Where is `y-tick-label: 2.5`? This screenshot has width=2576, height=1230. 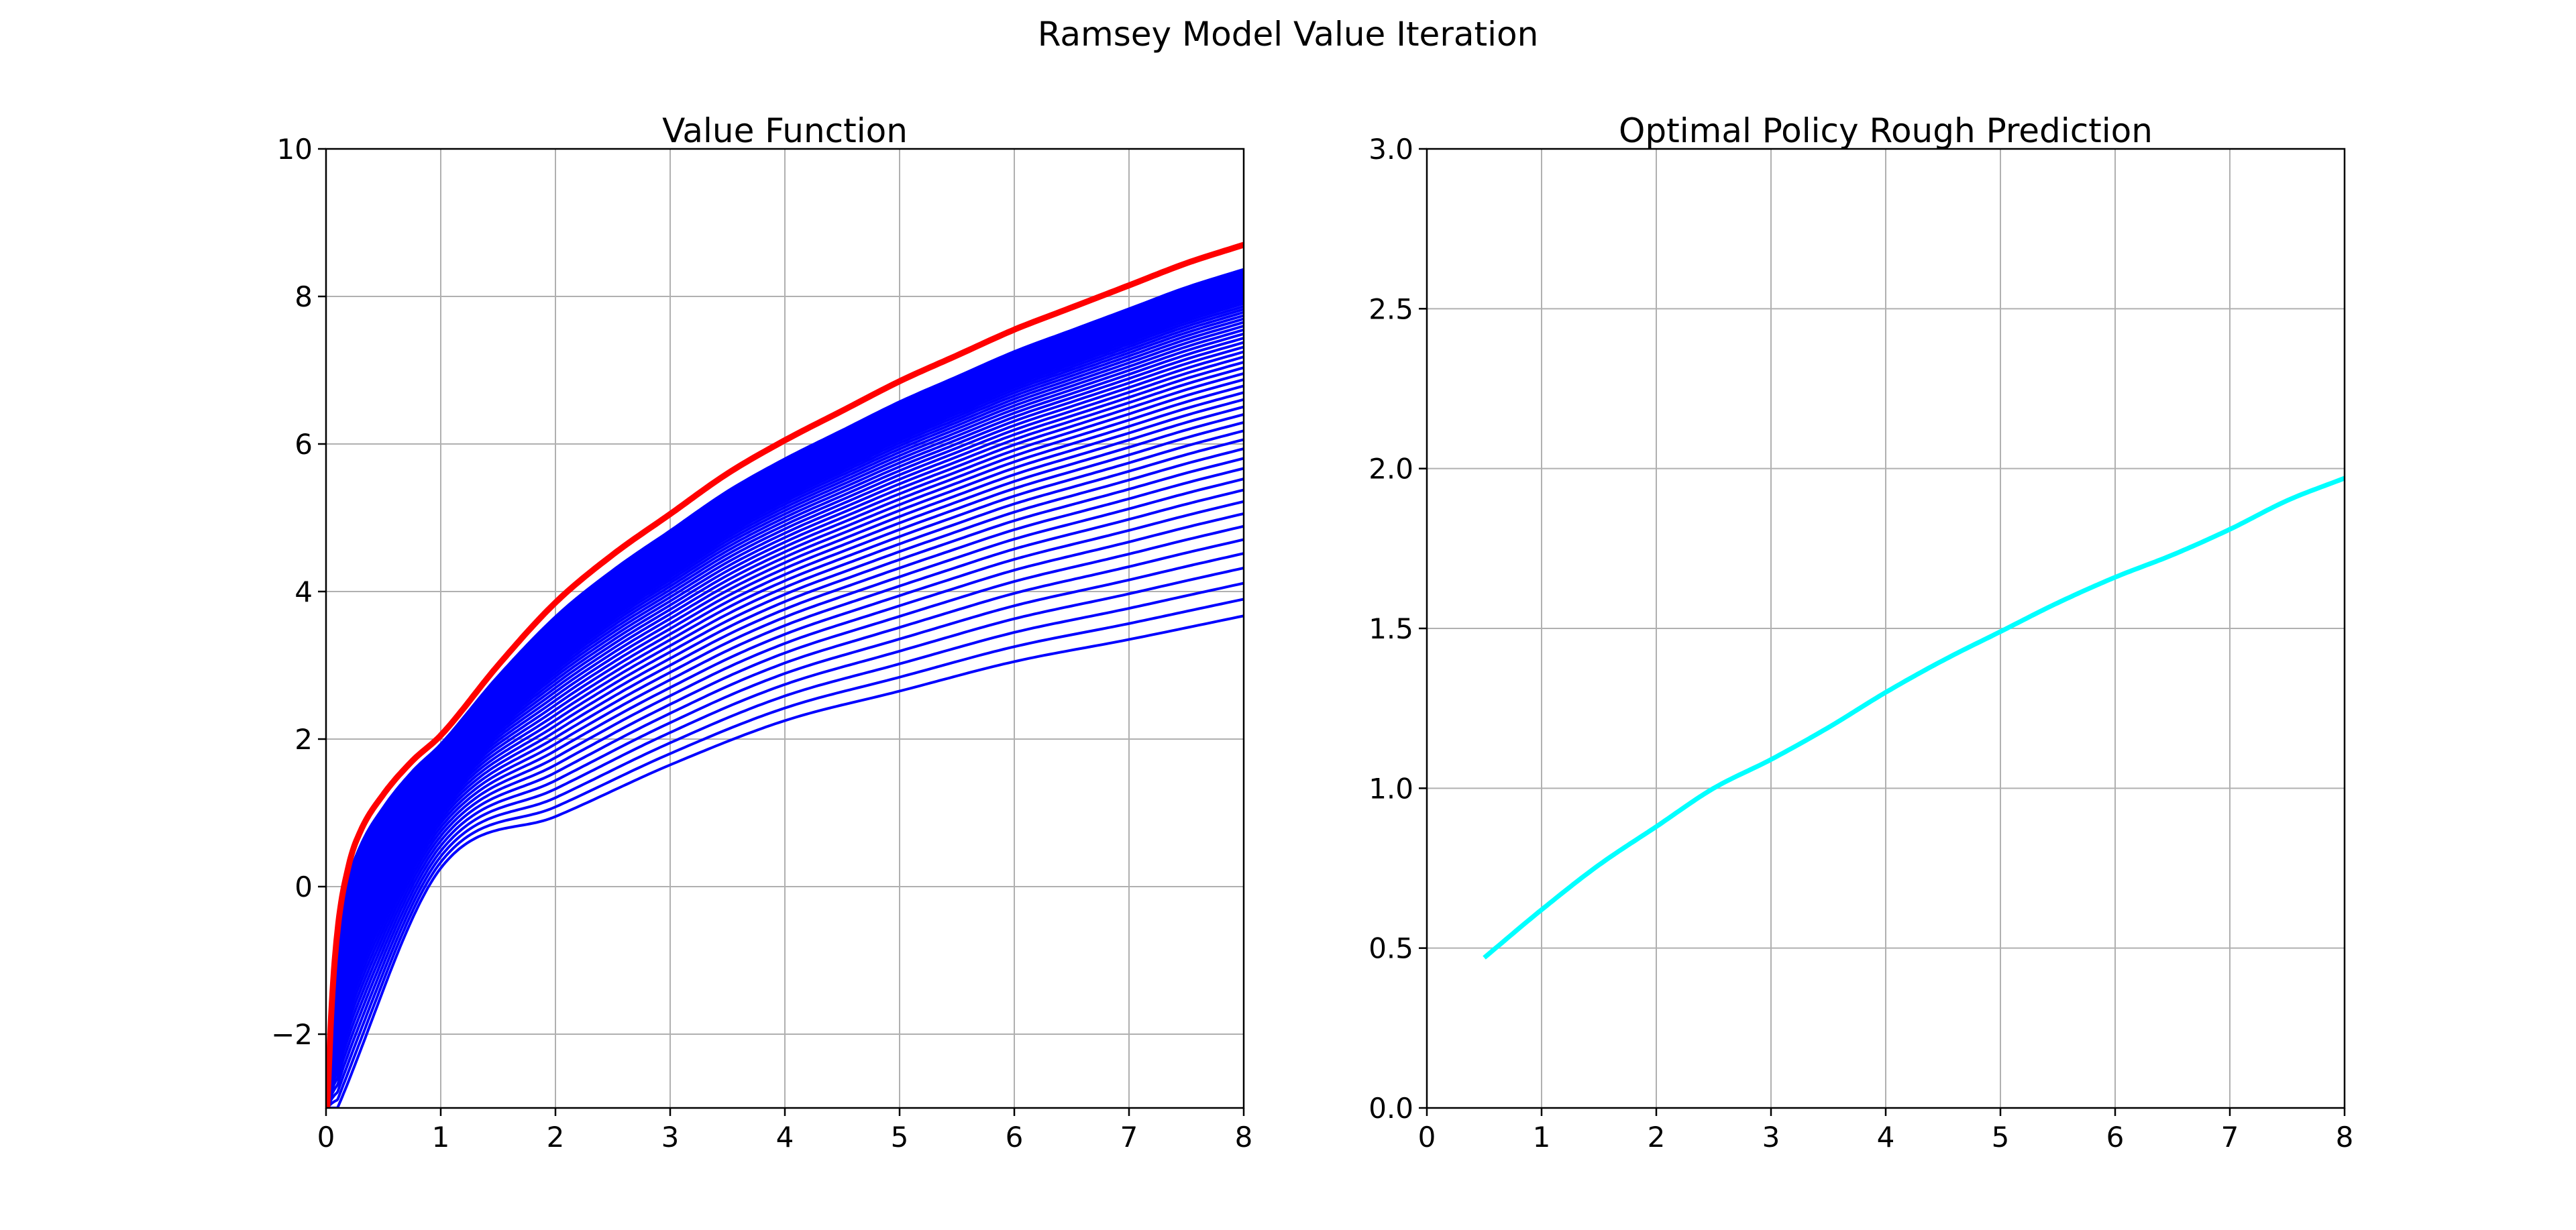 y-tick-label: 2.5 is located at coordinates (1390, 308).